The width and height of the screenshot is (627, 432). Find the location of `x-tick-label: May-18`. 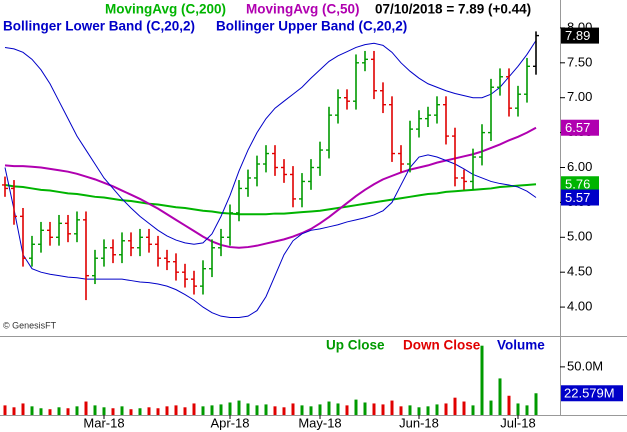

x-tick-label: May-18 is located at coordinates (319, 422).